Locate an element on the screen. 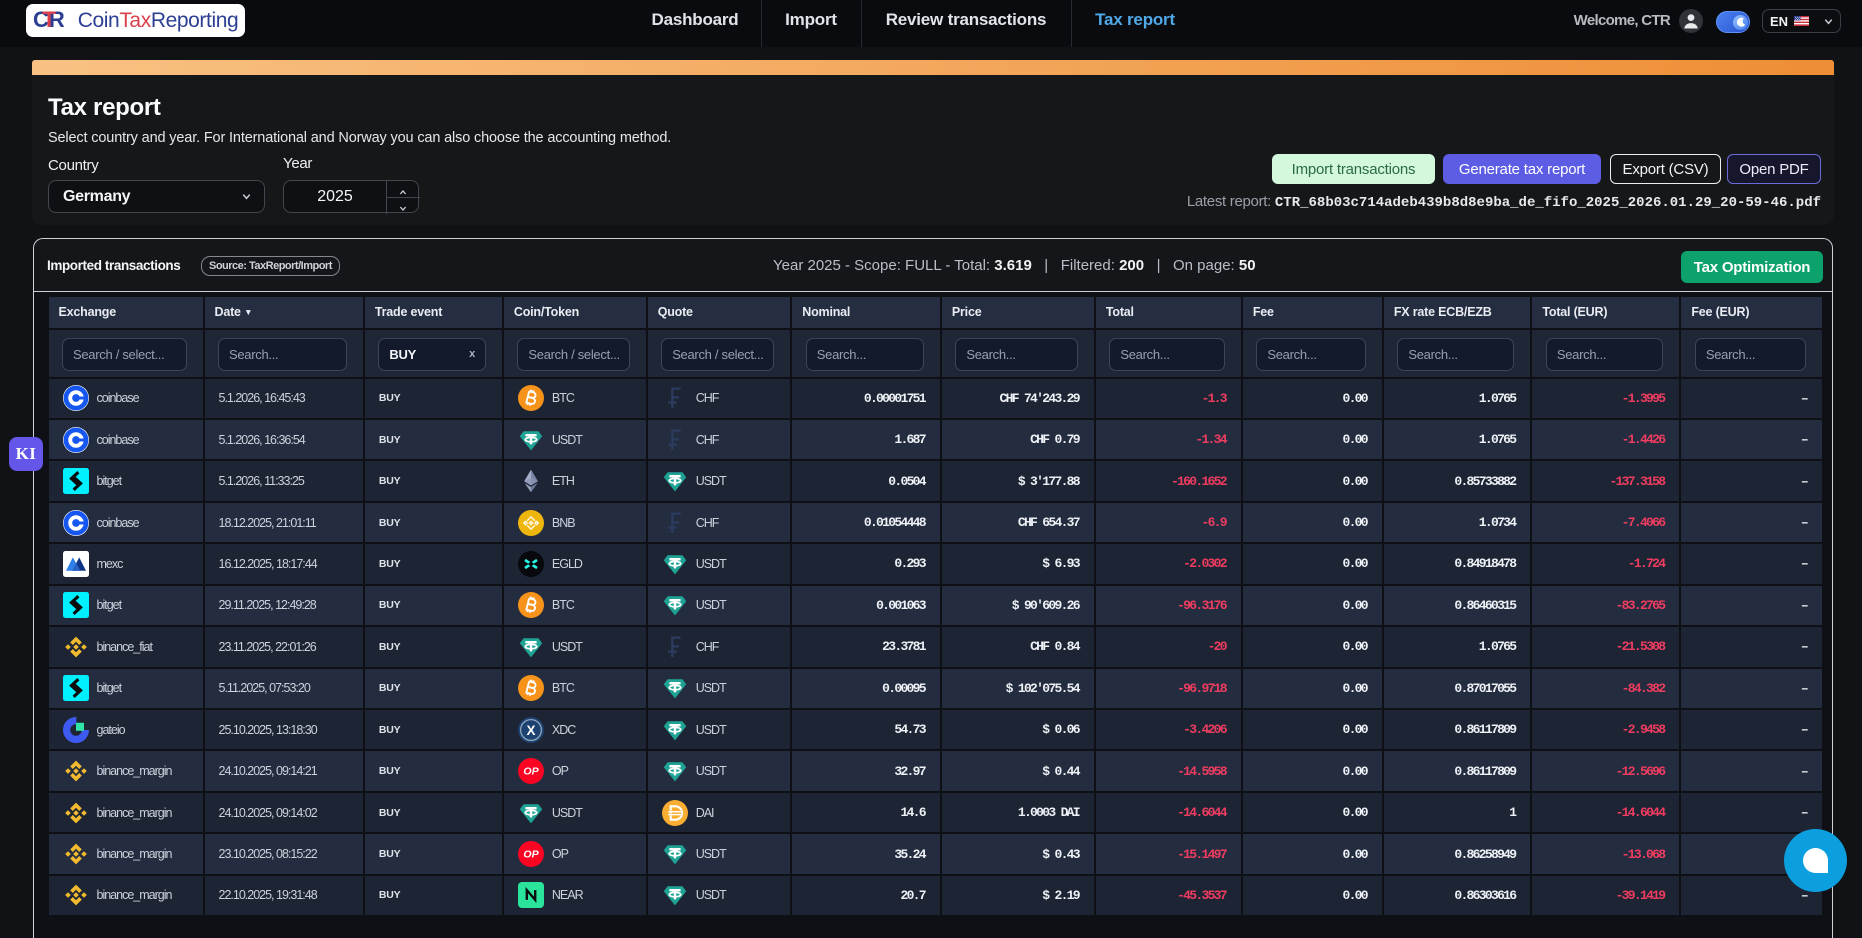 This screenshot has width=1862, height=938. svg-text: X is located at coordinates (530, 730).